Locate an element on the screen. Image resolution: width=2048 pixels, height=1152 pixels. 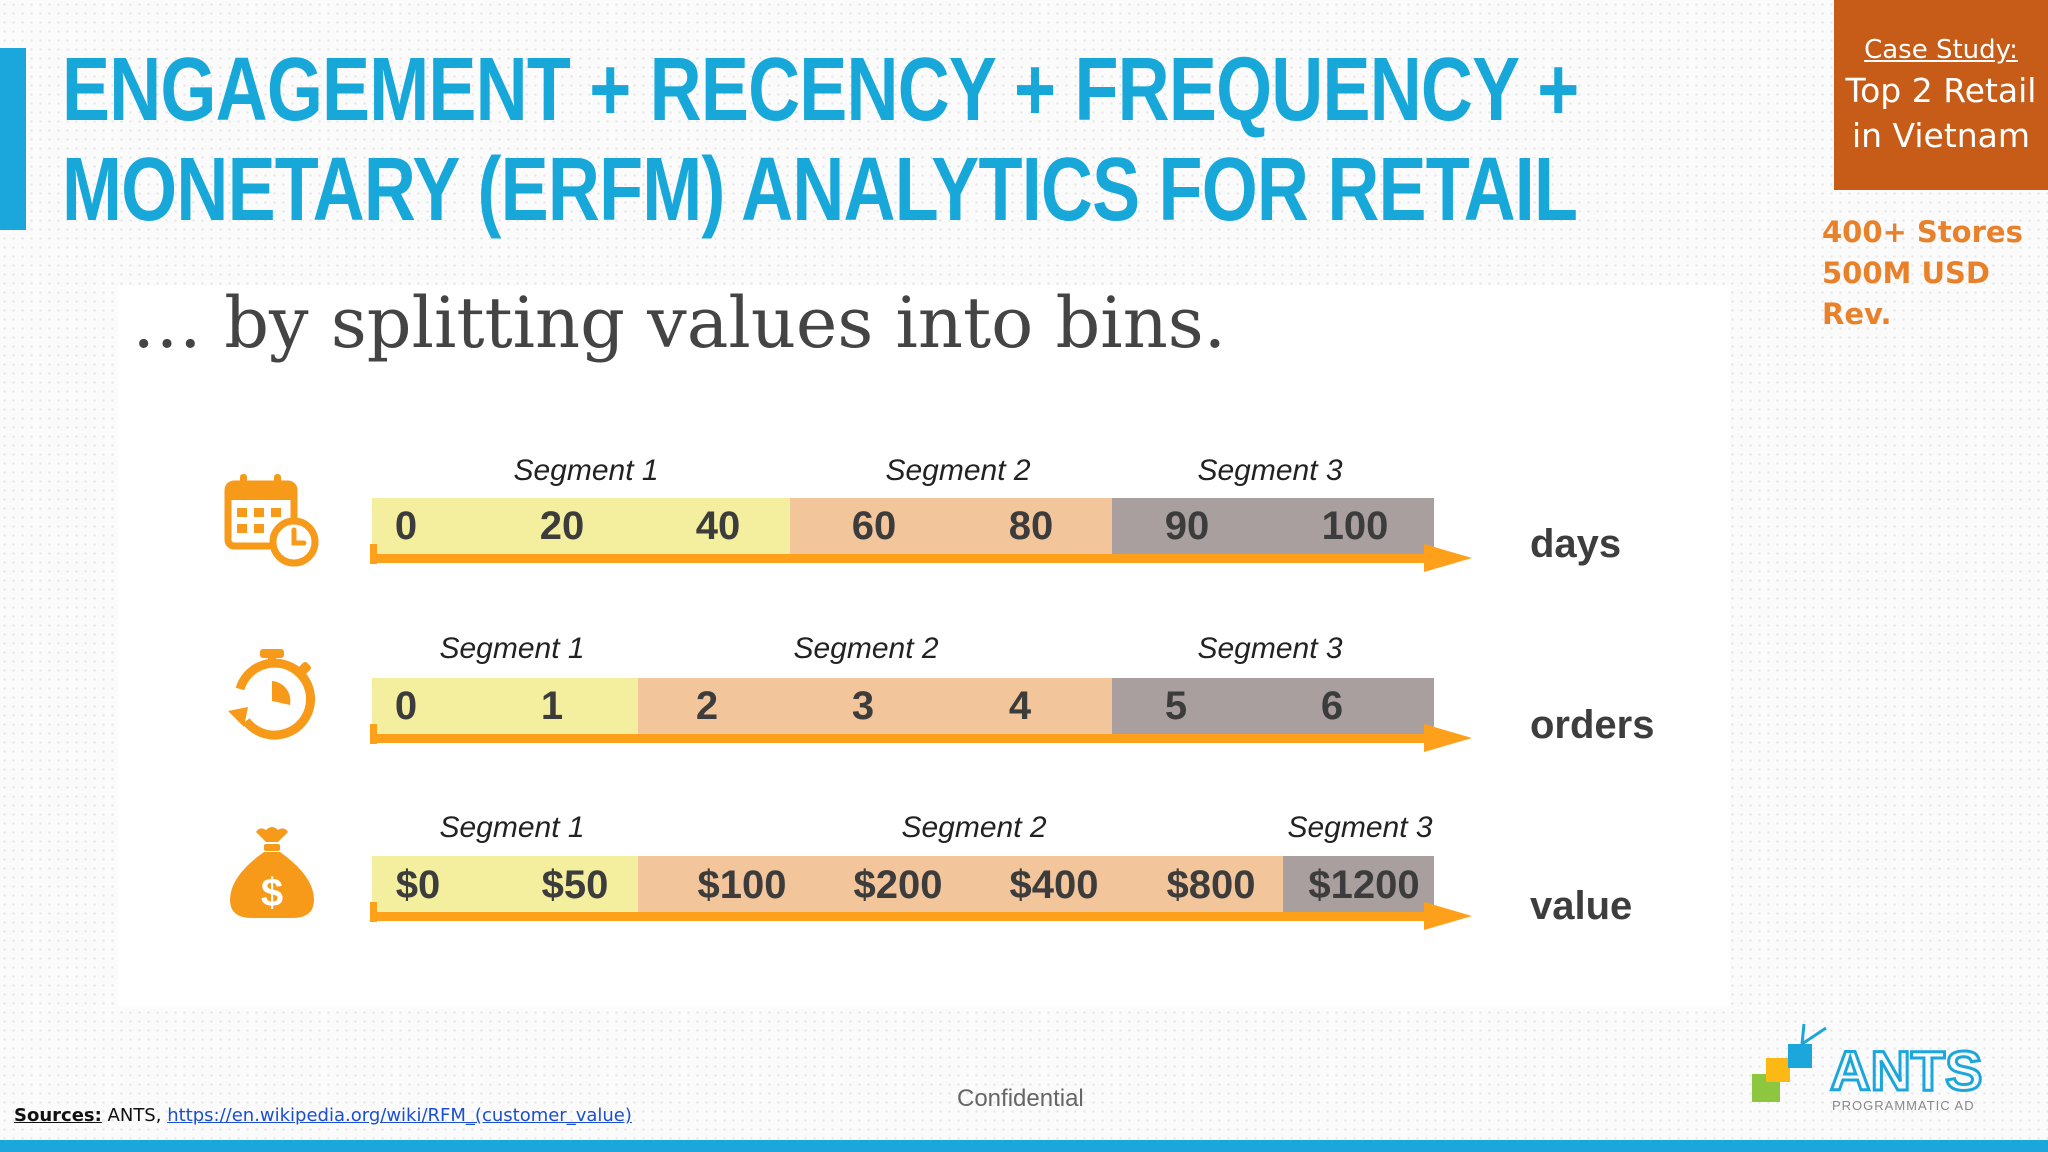
days-tick: 60 is located at coordinates (874, 526).